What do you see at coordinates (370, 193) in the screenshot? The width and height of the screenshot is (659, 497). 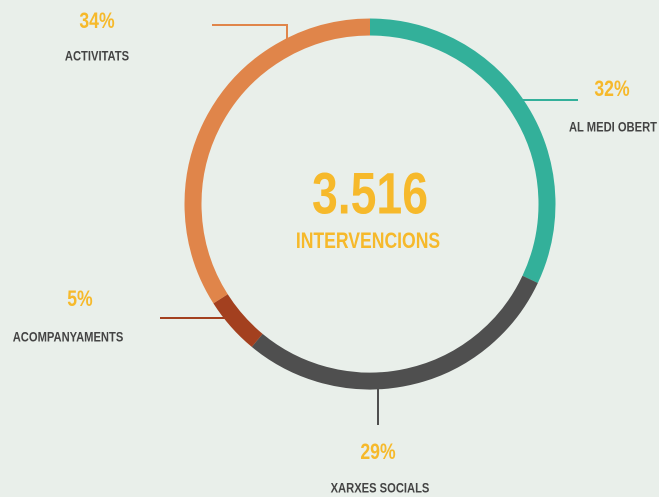 I see `center-value: 3.516` at bounding box center [370, 193].